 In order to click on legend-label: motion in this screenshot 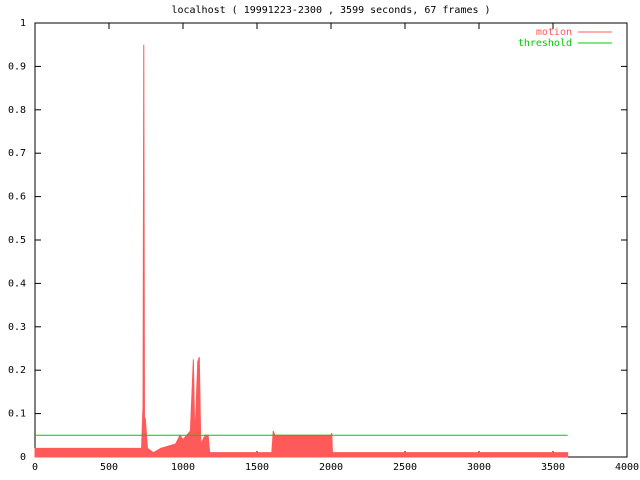, I will do `click(554, 32)`.